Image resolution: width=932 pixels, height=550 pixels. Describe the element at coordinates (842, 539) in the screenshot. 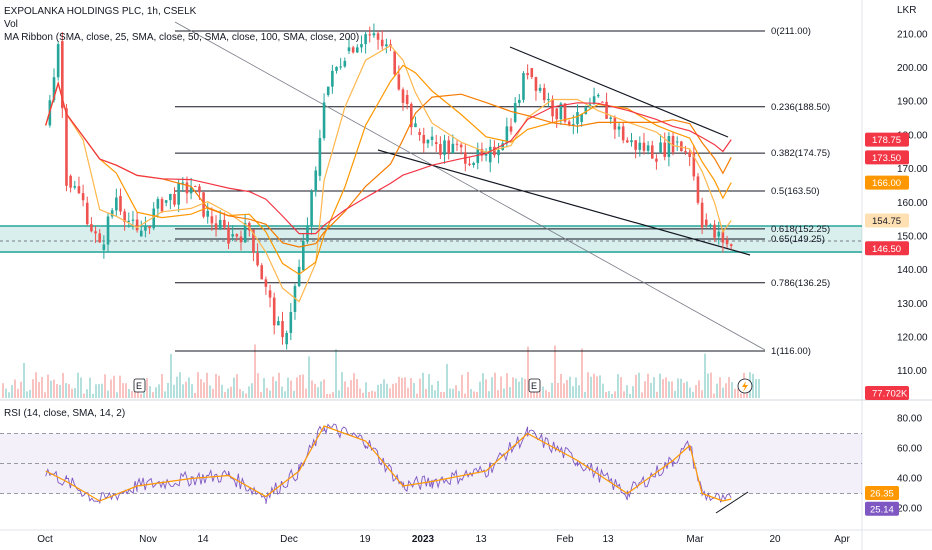

I see `time-axis-label: Apr` at that location.